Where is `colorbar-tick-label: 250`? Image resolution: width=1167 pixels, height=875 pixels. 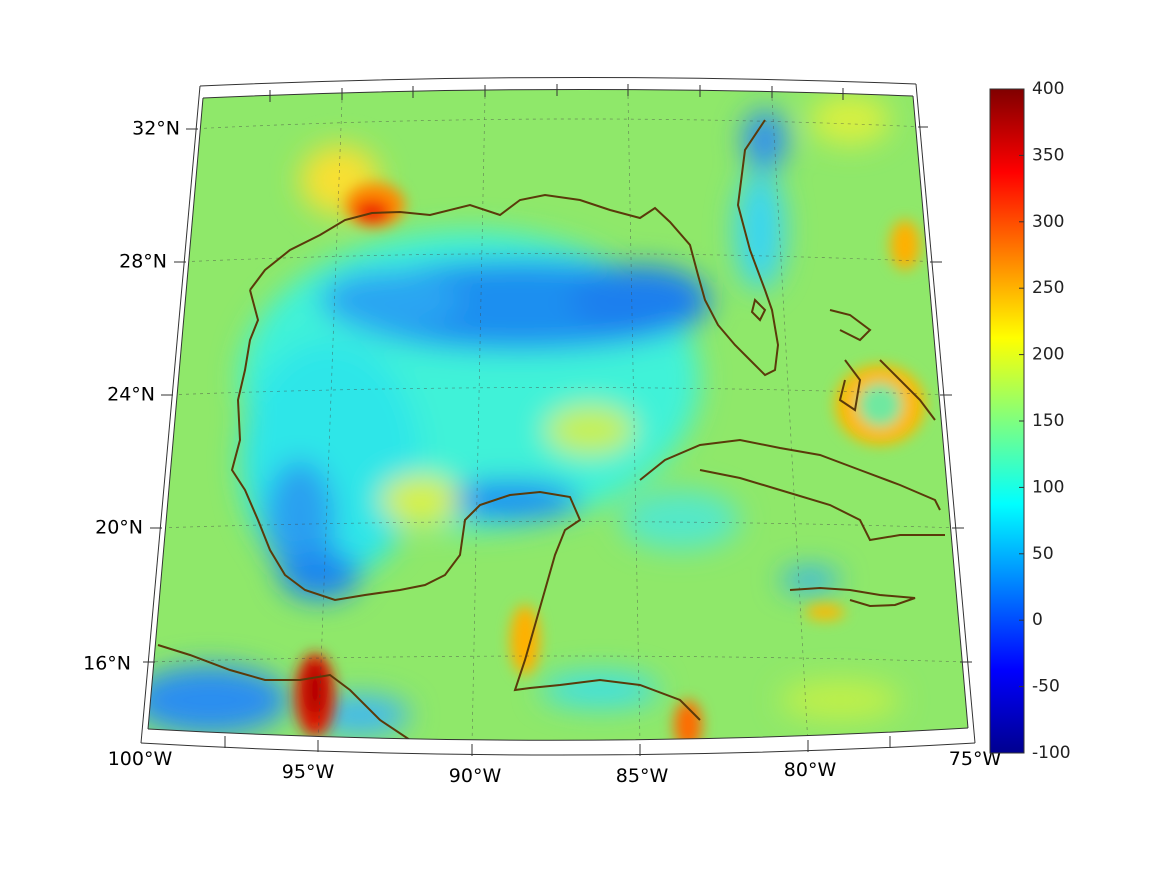 colorbar-tick-label: 250 is located at coordinates (1048, 288).